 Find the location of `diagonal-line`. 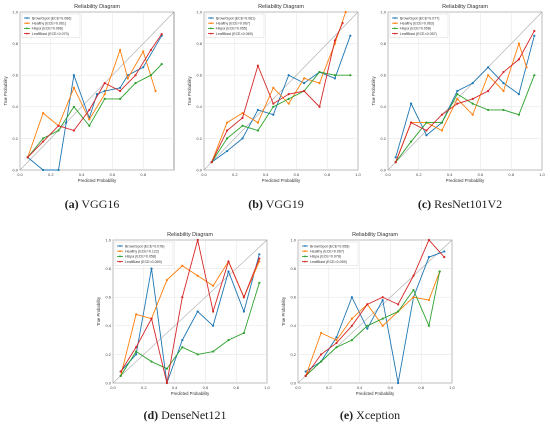

diagonal-line is located at coordinates (465, 91).